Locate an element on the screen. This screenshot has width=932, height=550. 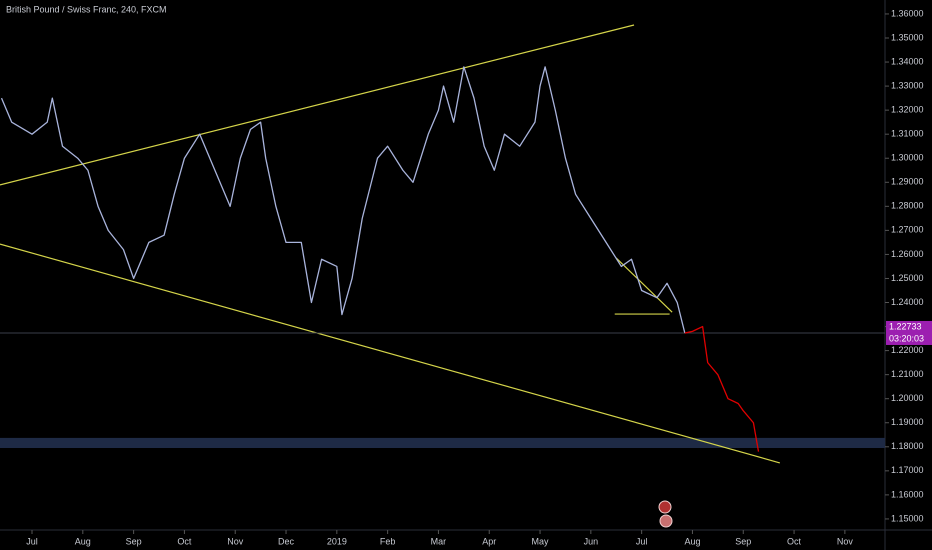
x-tick-label: Mar is located at coordinates (439, 541).